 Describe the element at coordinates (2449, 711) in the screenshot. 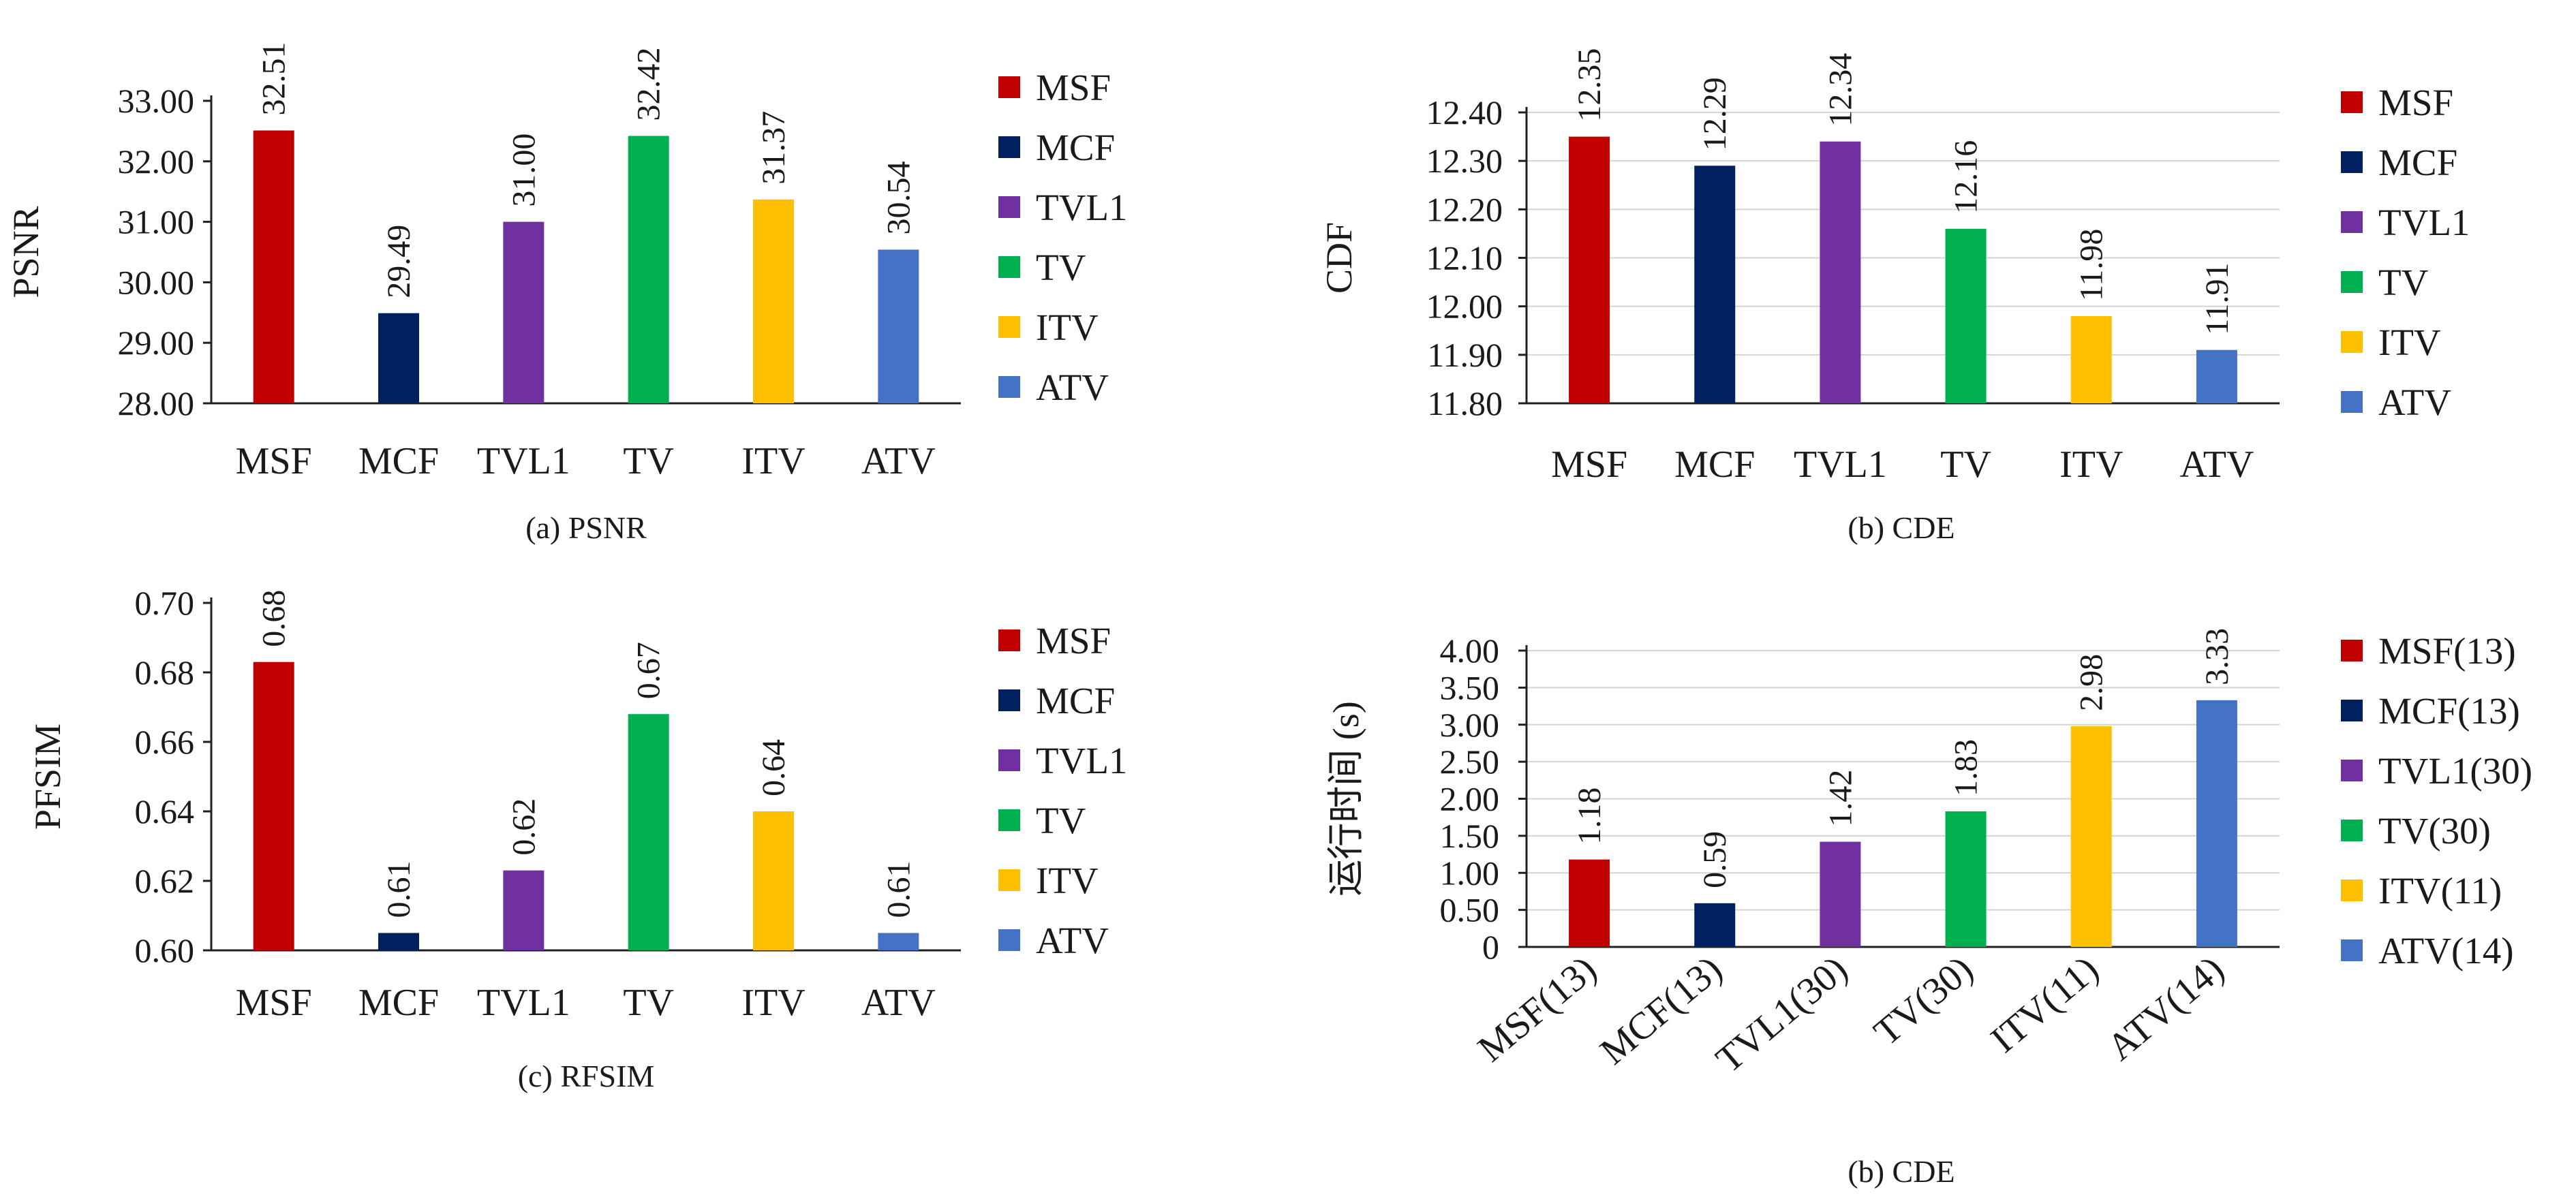

I see `legend-label: MCF(13)` at that location.